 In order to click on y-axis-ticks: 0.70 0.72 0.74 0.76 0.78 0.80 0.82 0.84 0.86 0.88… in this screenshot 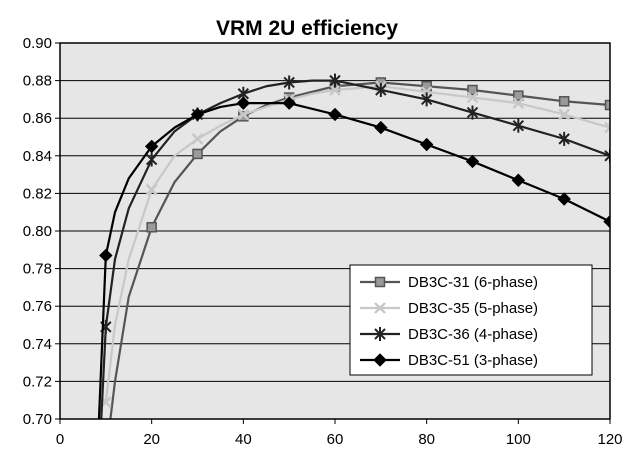, I will do `click(41, 231)`.